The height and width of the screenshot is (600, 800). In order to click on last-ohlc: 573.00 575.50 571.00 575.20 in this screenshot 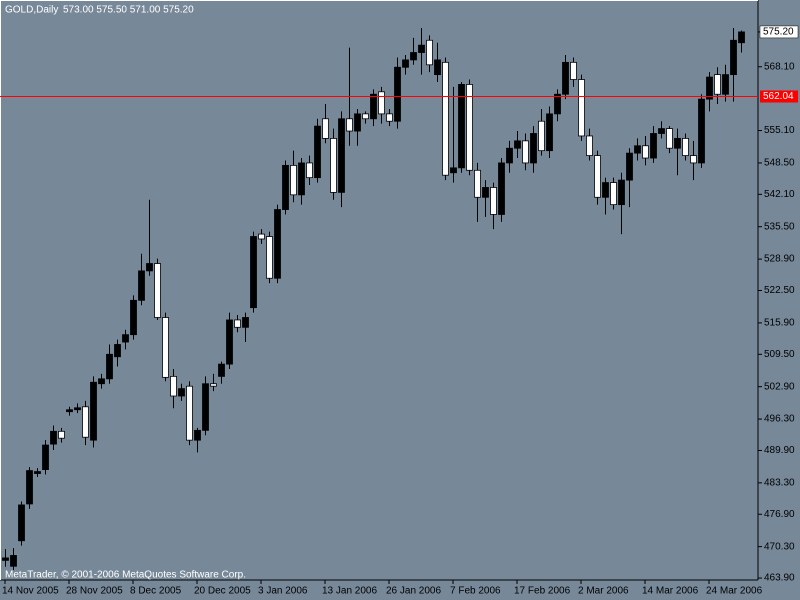, I will do `click(128, 10)`.